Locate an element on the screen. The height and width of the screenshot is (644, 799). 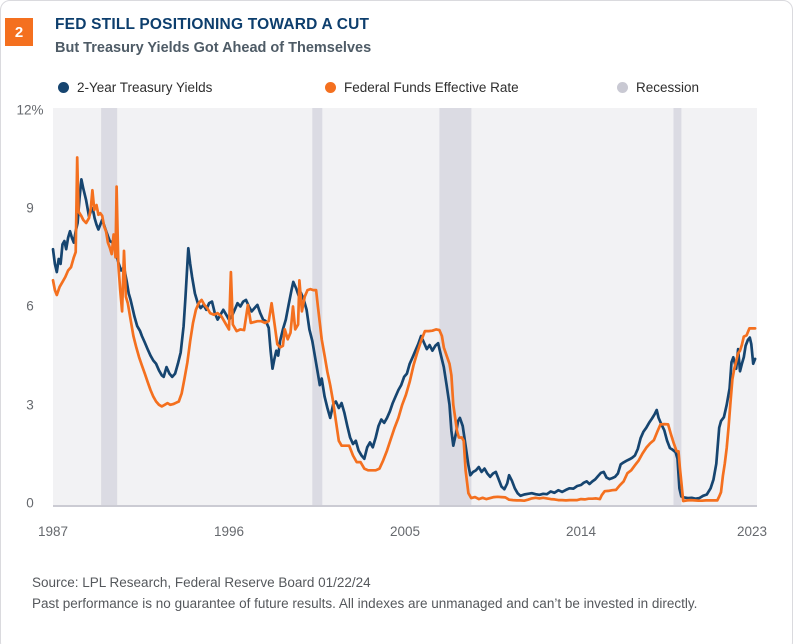
x-axis-tick-2014: 2014 is located at coordinates (581, 531).